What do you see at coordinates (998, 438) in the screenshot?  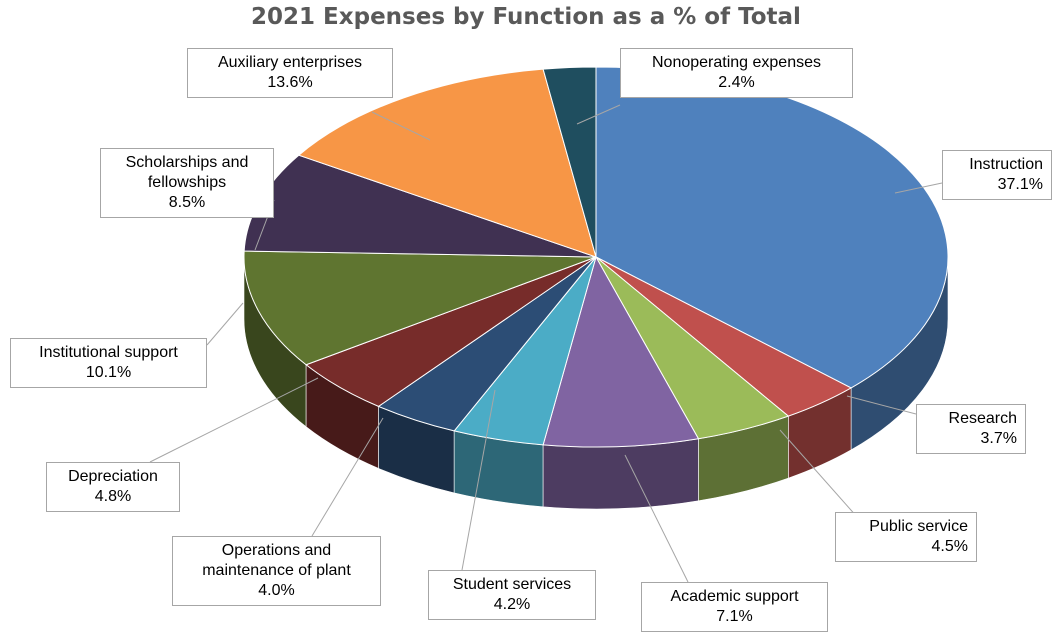 I see `slice-label-value: 3.7%` at bounding box center [998, 438].